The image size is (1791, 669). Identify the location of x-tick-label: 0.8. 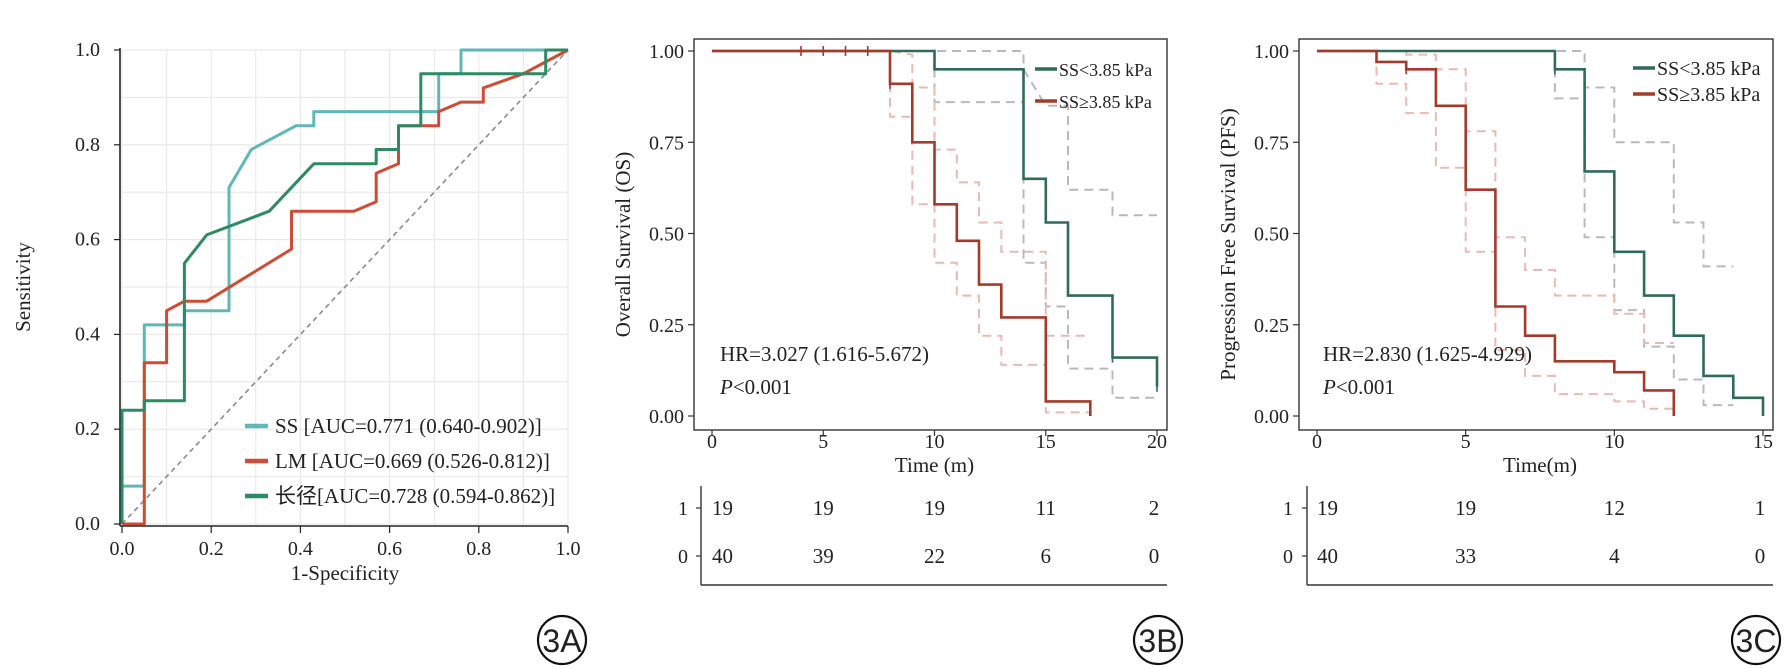
(478, 549).